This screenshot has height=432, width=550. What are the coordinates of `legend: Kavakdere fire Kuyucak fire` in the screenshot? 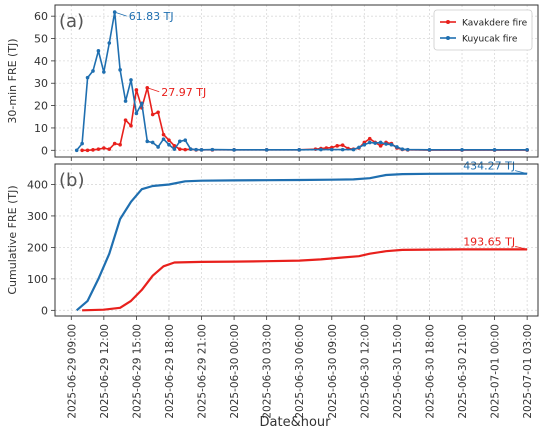 It's located at (483, 30).